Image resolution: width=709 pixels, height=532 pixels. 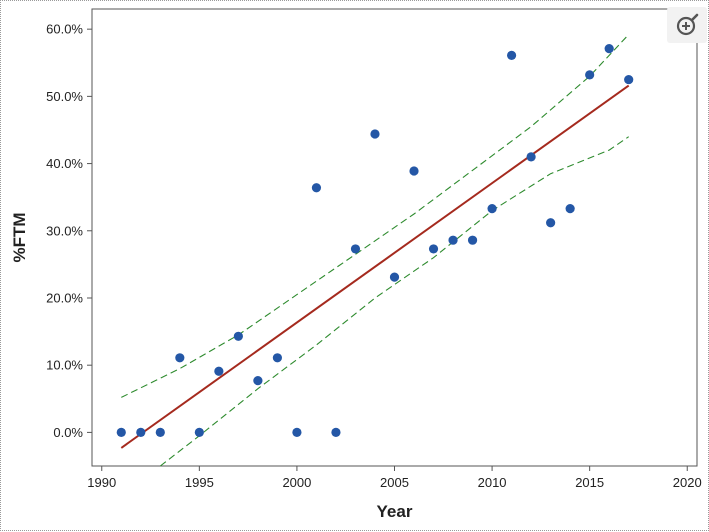 I want to click on x-tick-label: 2020, so click(x=687, y=482).